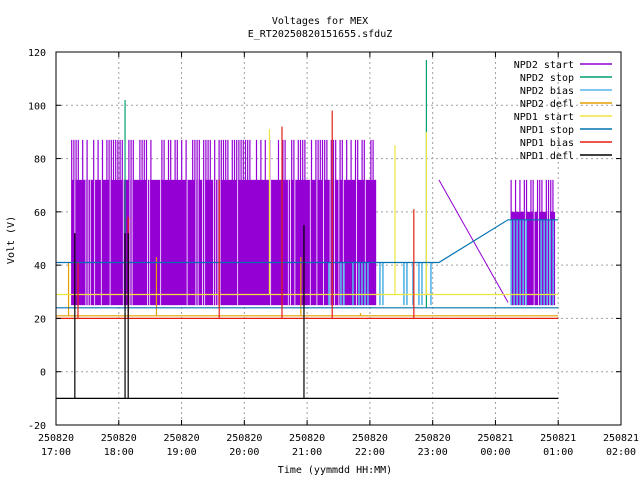  What do you see at coordinates (40, 160) in the screenshot?
I see `y-tick-label: 80` at bounding box center [40, 160].